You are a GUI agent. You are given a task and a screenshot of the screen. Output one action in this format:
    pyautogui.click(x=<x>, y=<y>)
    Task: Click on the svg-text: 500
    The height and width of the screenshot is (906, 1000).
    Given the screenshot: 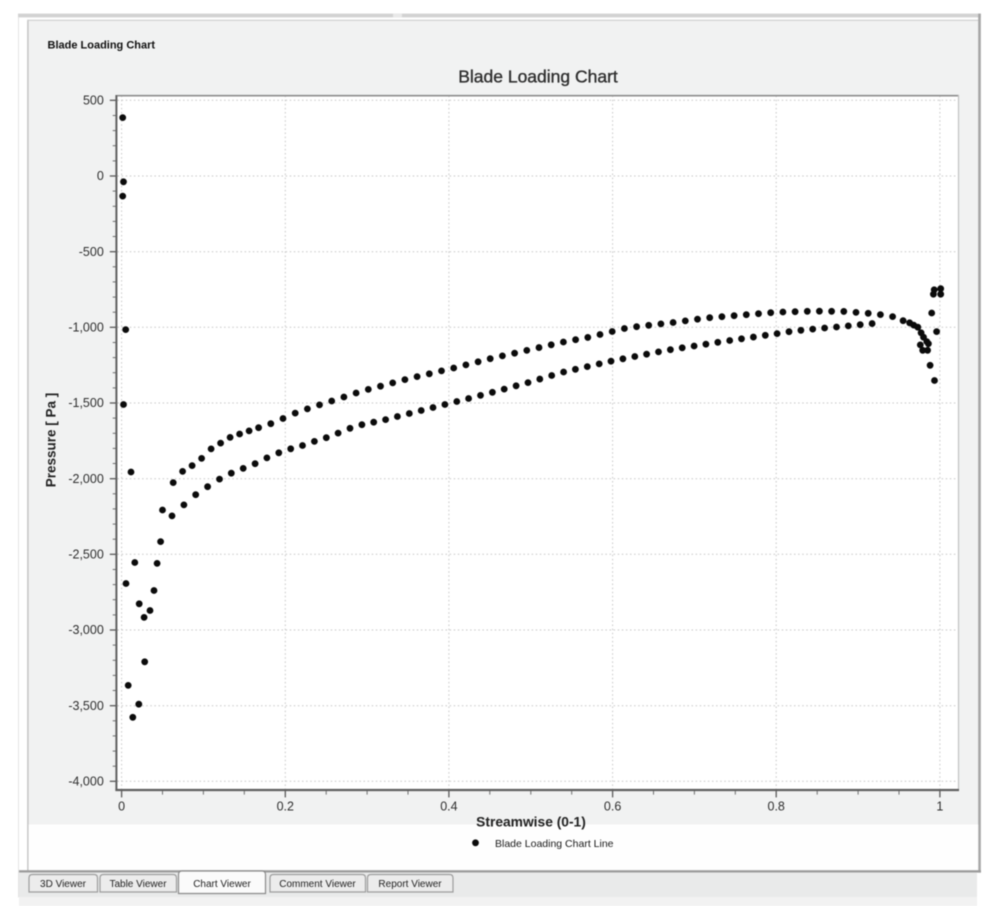 What is the action you would take?
    pyautogui.click(x=93, y=101)
    